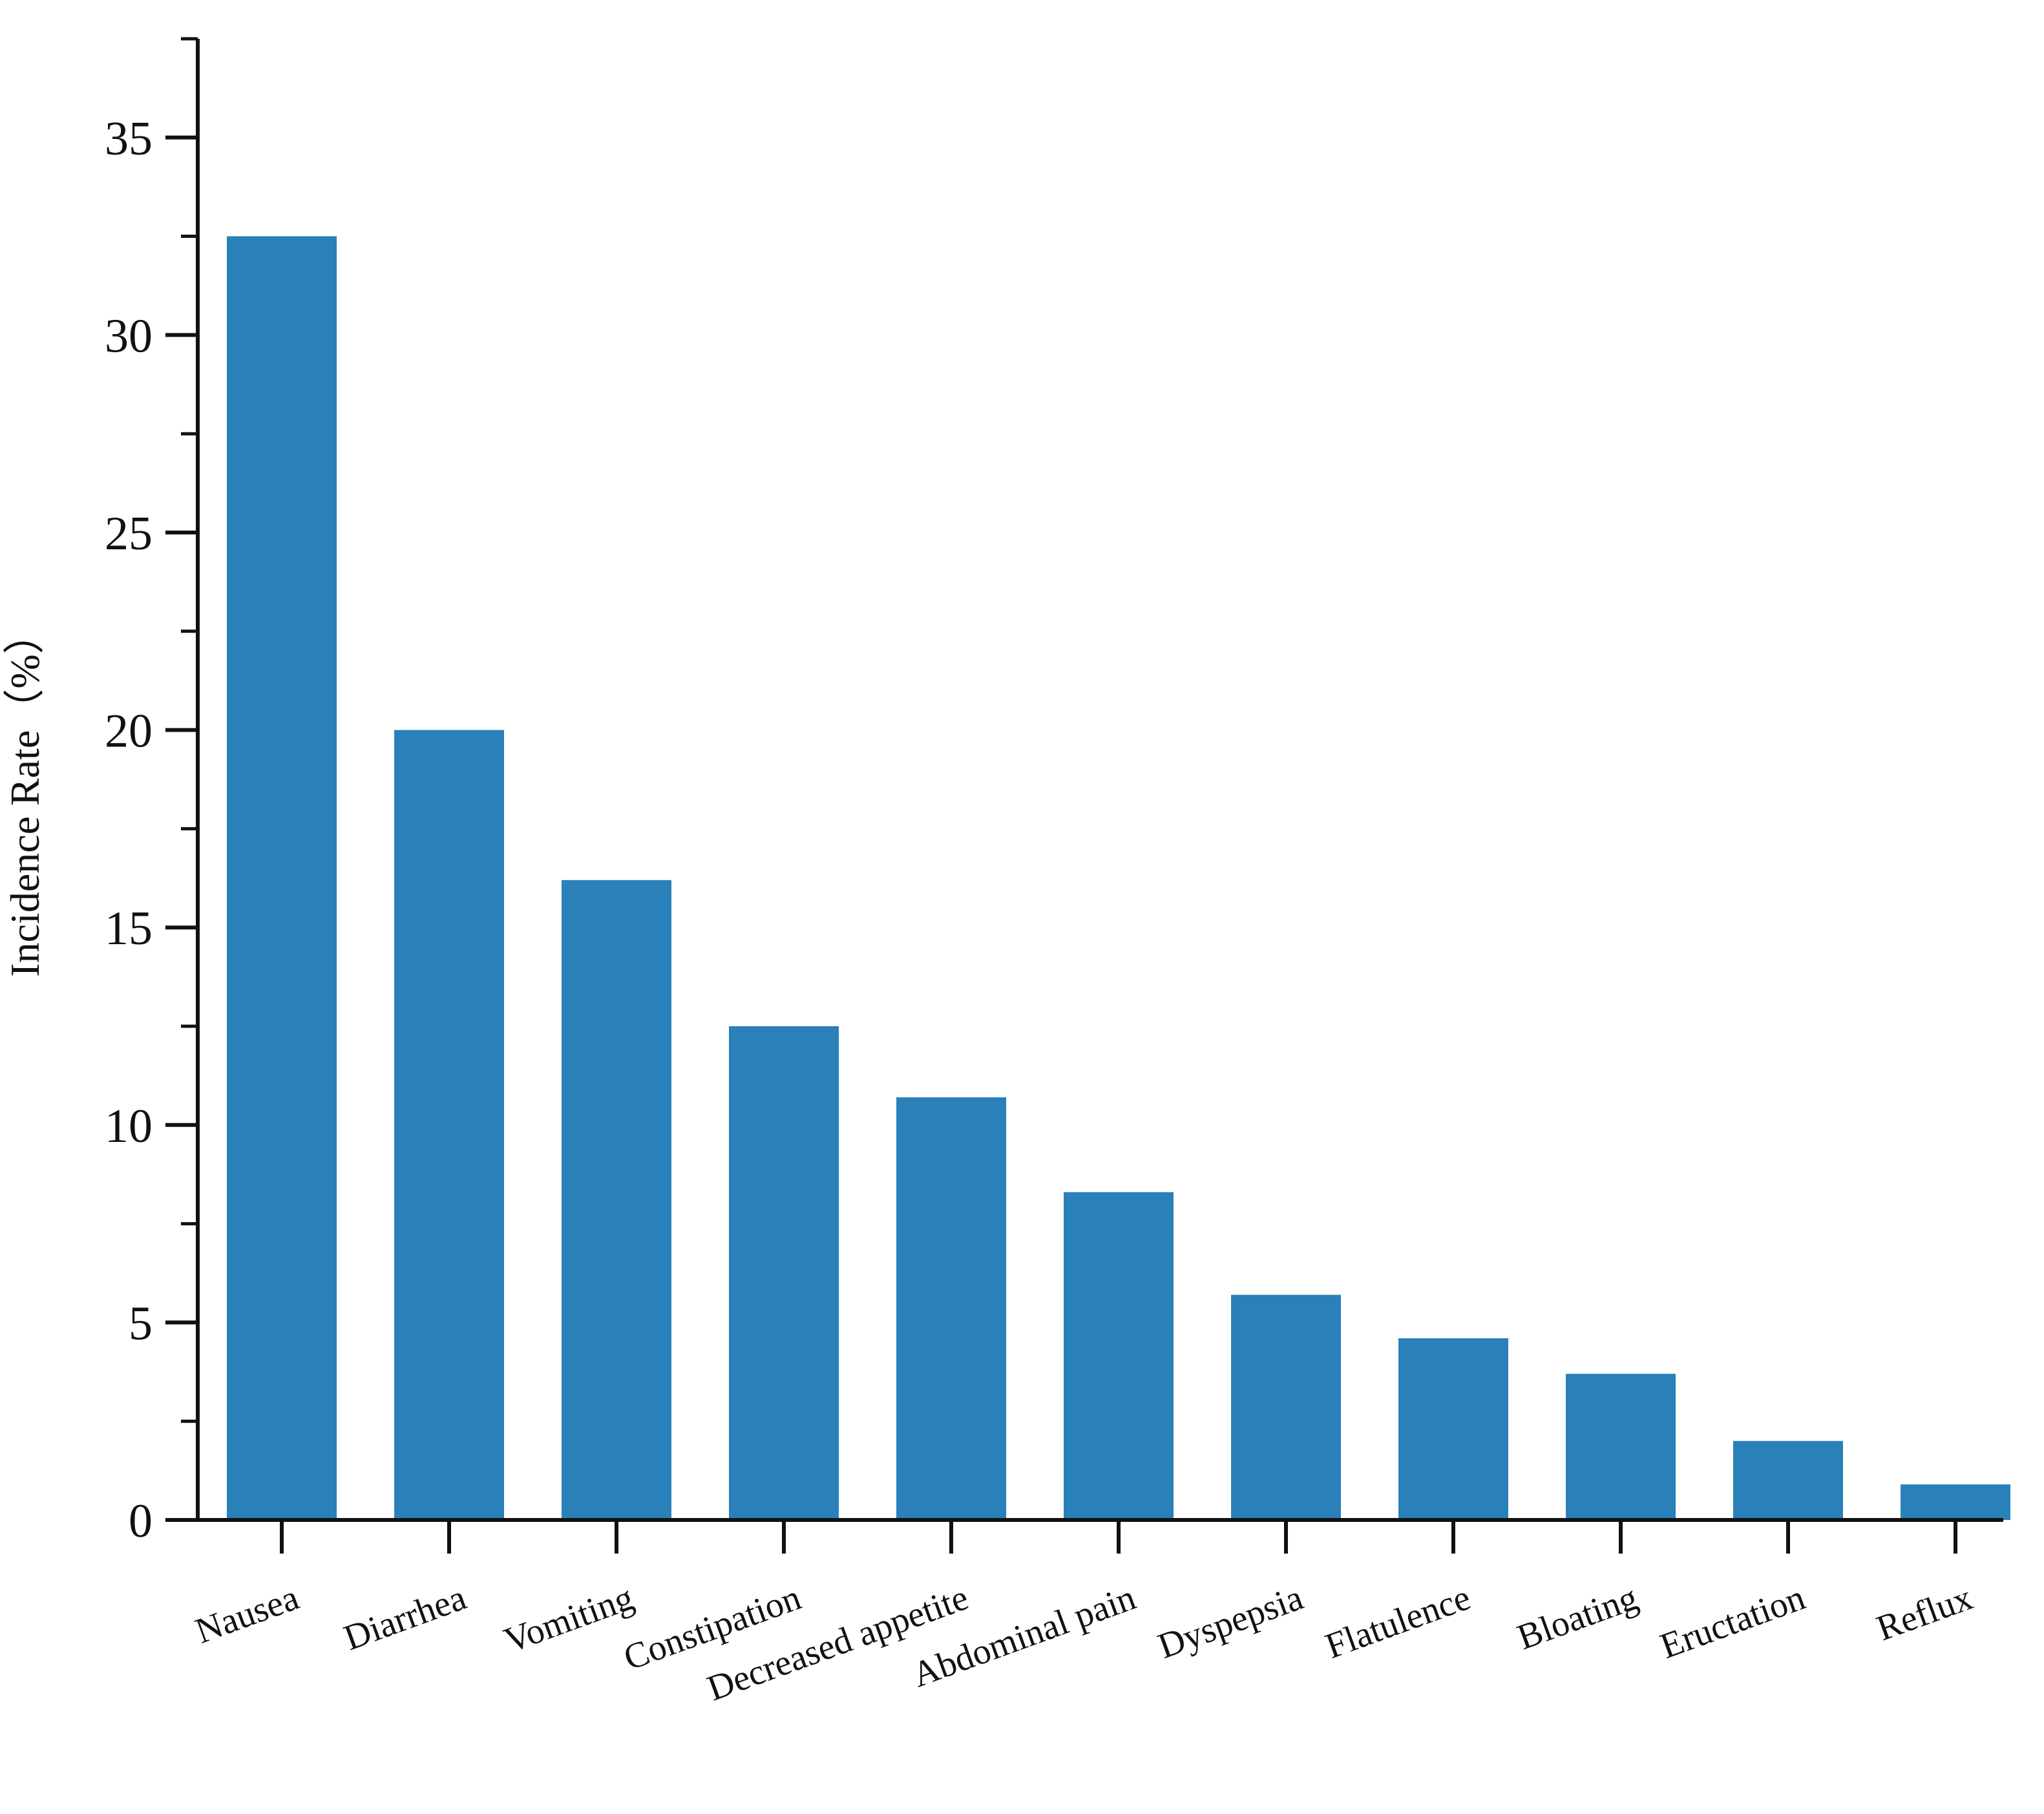 Image resolution: width=2044 pixels, height=1814 pixels. I want to click on bar-vomiting, so click(616, 1200).